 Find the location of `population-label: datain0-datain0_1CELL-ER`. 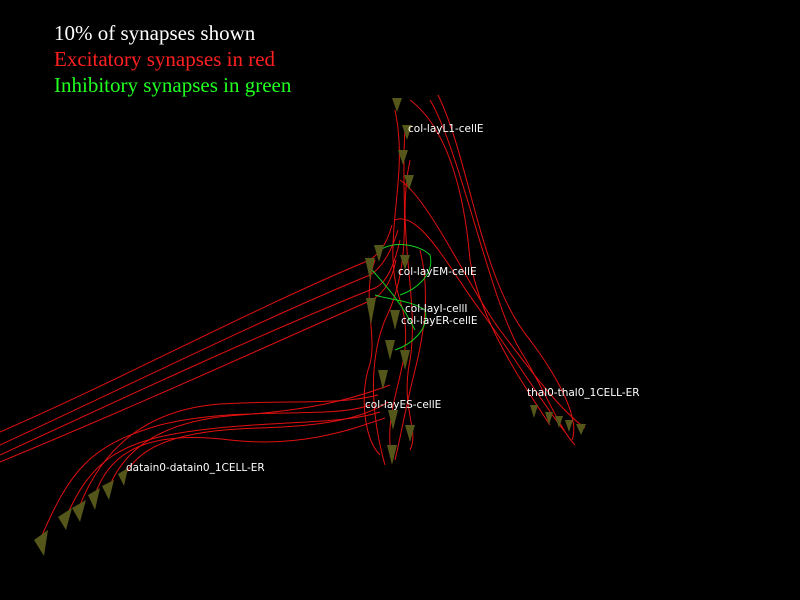

population-label: datain0-datain0_1CELL-ER is located at coordinates (195, 468).